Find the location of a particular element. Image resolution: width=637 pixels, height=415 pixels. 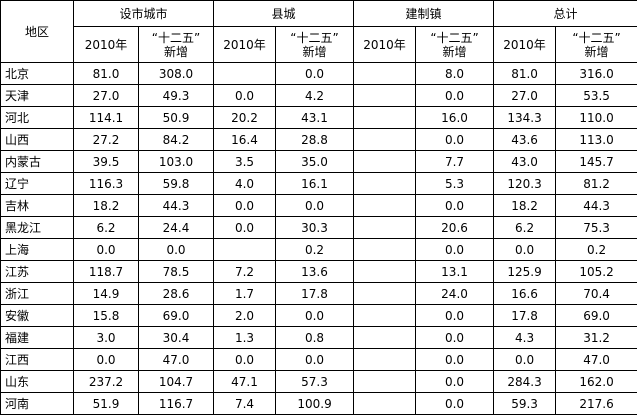

header-text: 新增 is located at coordinates (596, 51).